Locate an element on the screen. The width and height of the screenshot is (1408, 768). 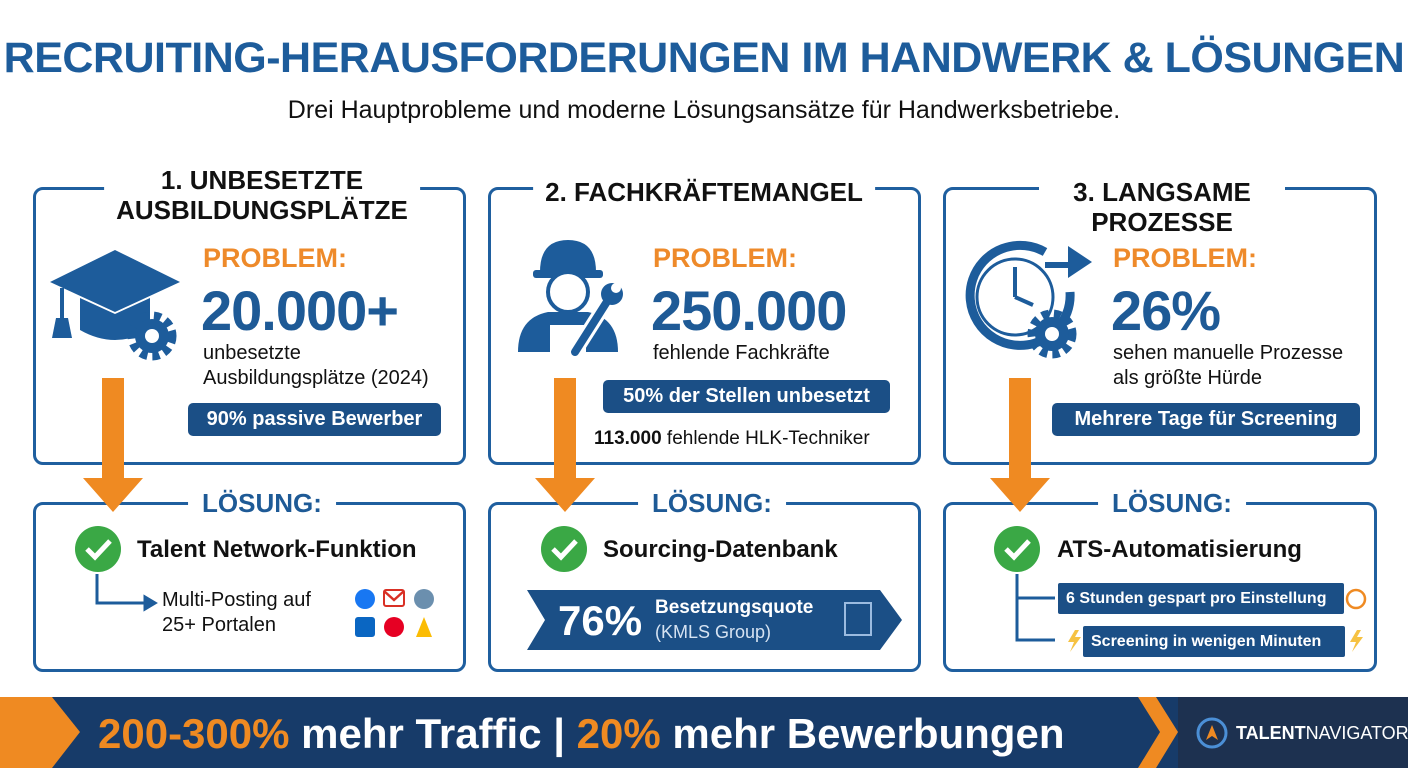
solution-title: Sourcing-Datenbank is located at coordinates (720, 549).